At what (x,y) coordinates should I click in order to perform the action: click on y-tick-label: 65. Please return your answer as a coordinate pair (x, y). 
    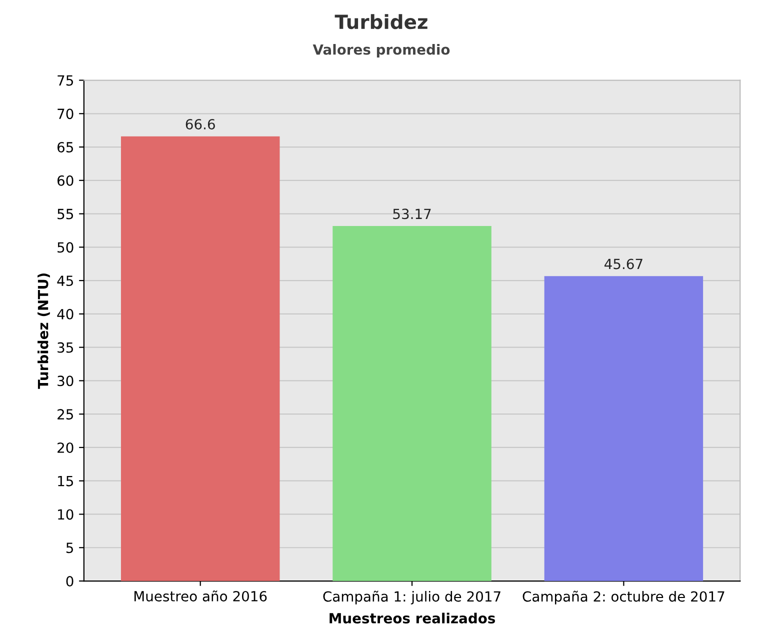
    Looking at the image, I should click on (65, 147).